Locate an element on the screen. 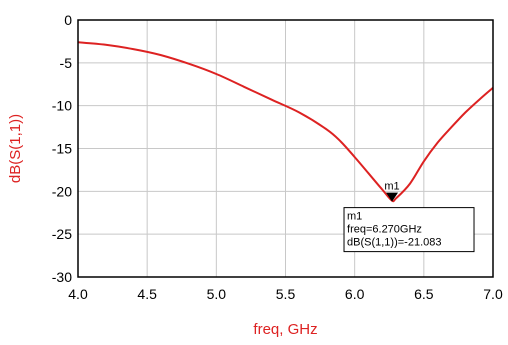  x-tick-labels: 4.0 4.5 5.0 5.5 6.0 6.5 7.0 is located at coordinates (285, 294).